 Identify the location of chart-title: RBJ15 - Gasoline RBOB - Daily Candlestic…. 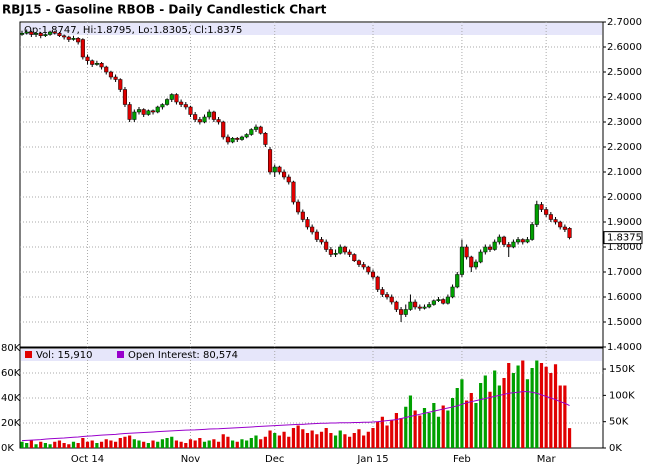
(164, 10).